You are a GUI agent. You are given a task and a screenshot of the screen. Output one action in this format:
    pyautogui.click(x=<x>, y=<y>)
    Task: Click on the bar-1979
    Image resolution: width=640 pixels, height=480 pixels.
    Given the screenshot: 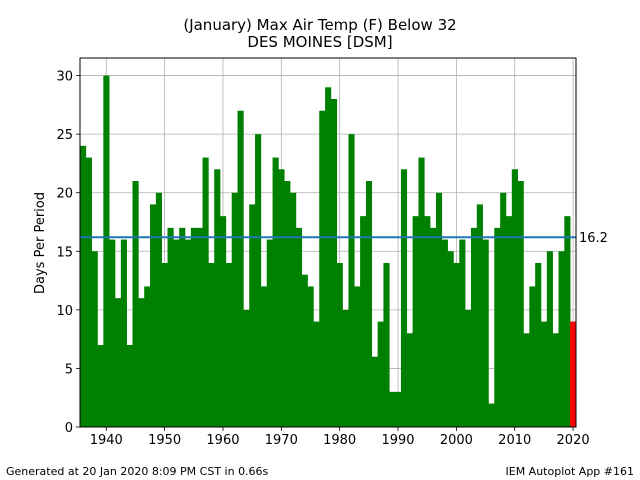 What is the action you would take?
    pyautogui.click(x=334, y=263)
    